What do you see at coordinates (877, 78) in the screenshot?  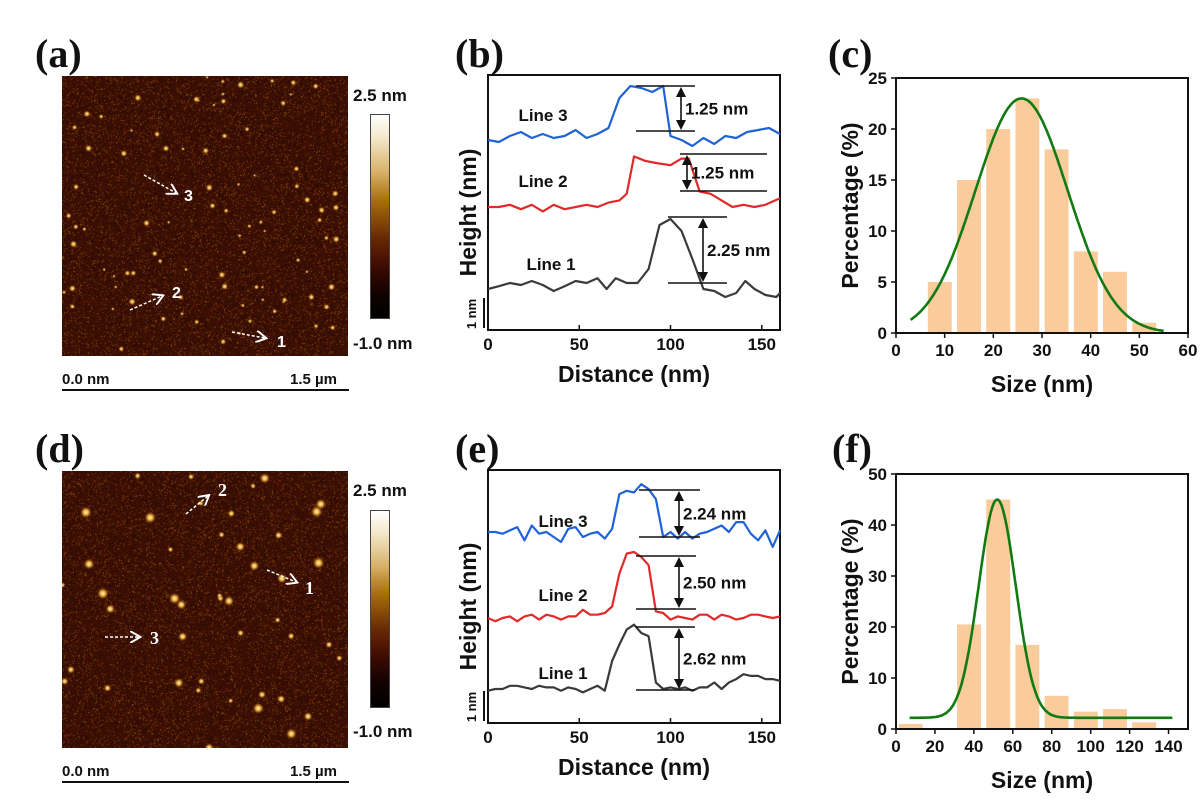 I see `y-tick-label-c: 25` at bounding box center [877, 78].